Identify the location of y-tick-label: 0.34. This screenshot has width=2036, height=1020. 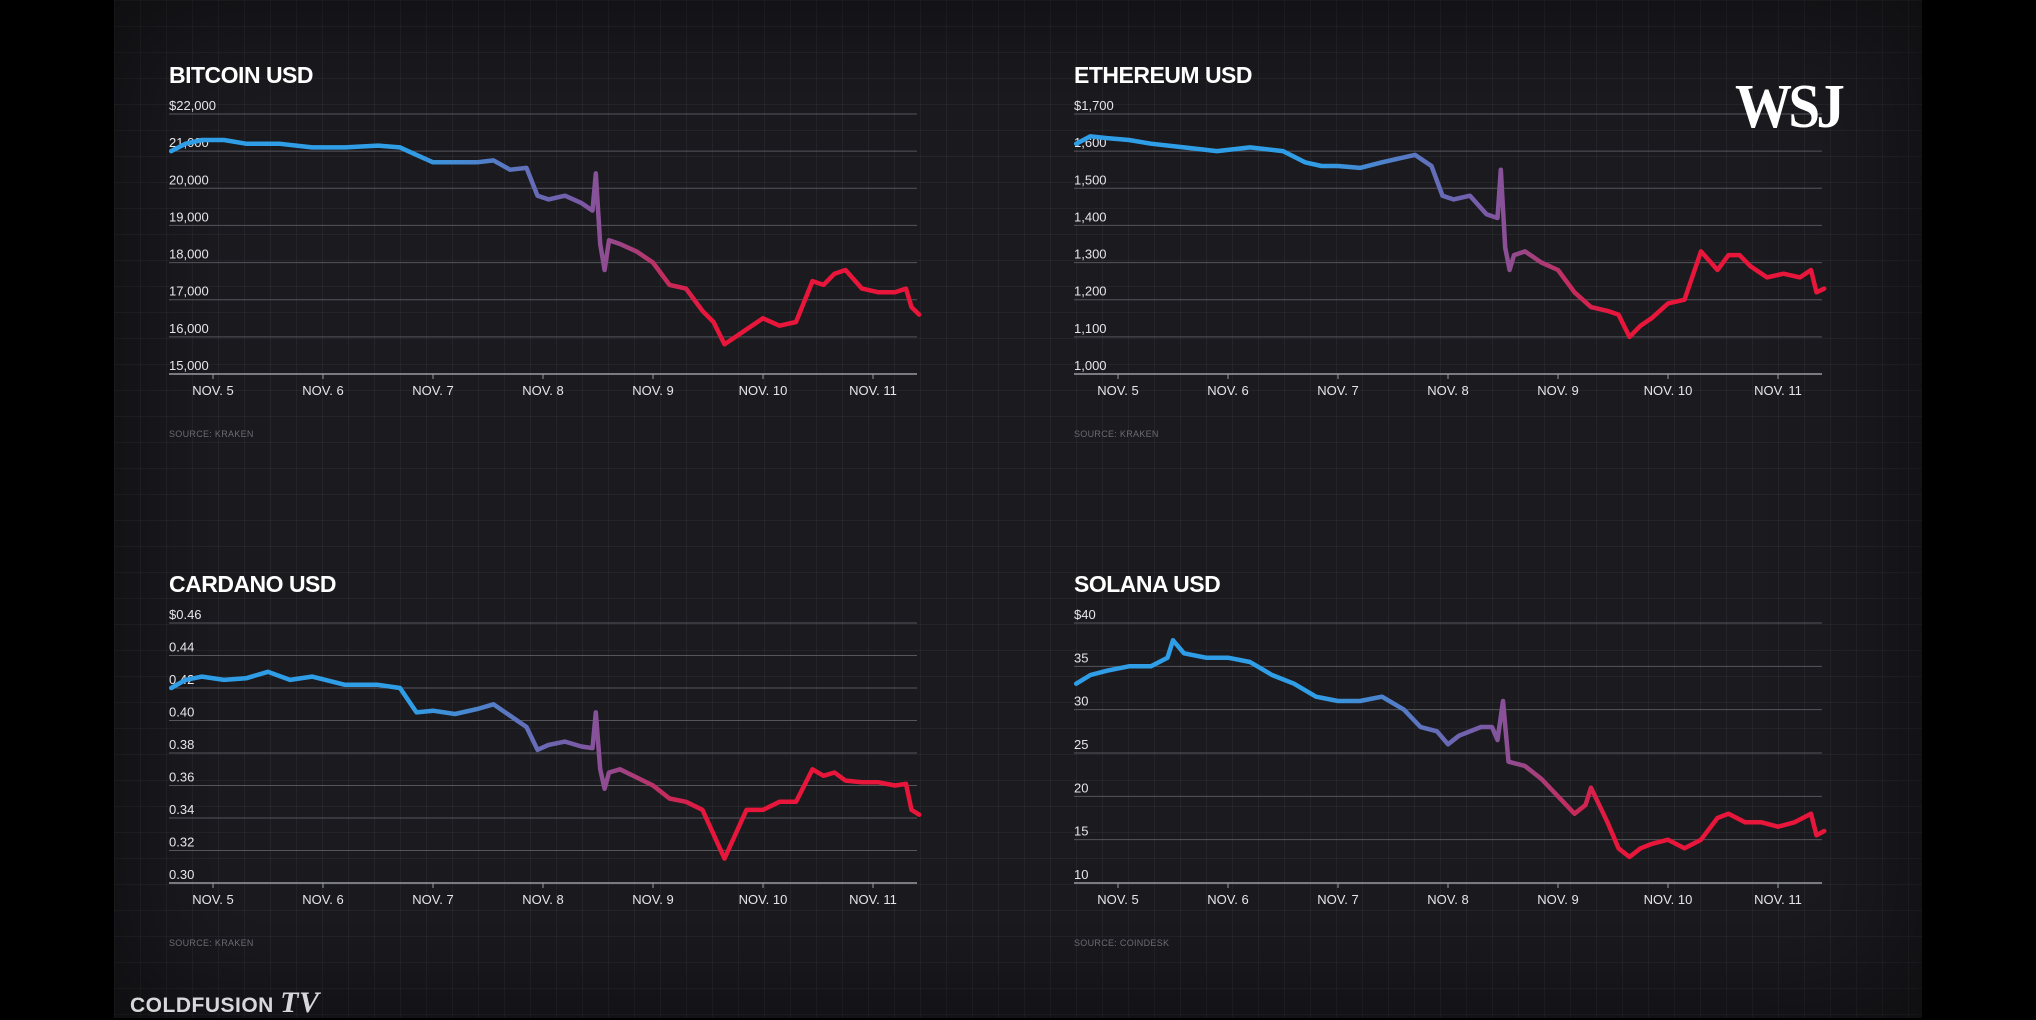
(181, 809).